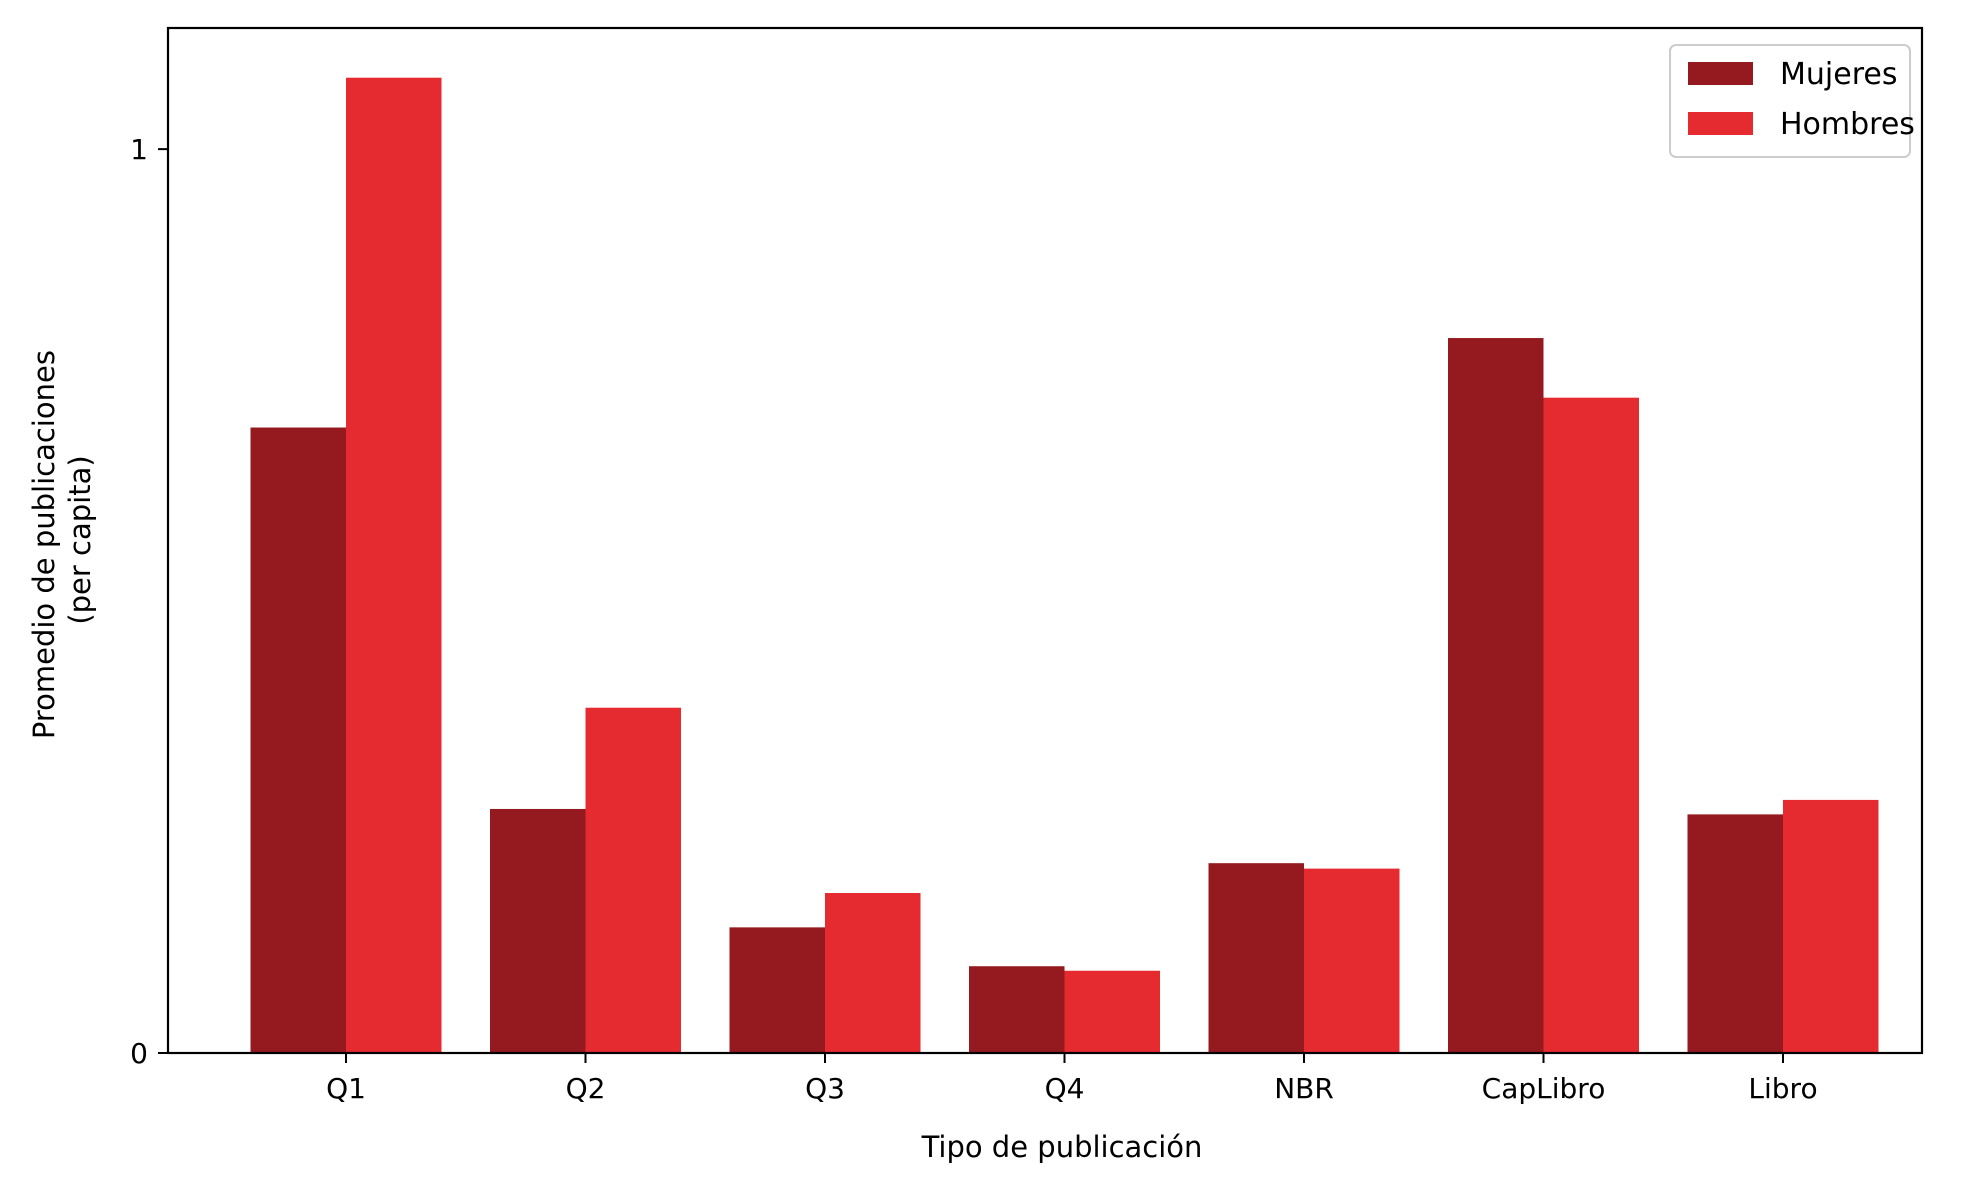 This screenshot has height=1193, width=1983. Describe the element at coordinates (1720, 123) in the screenshot. I see `legend-swatch-hombres` at that location.